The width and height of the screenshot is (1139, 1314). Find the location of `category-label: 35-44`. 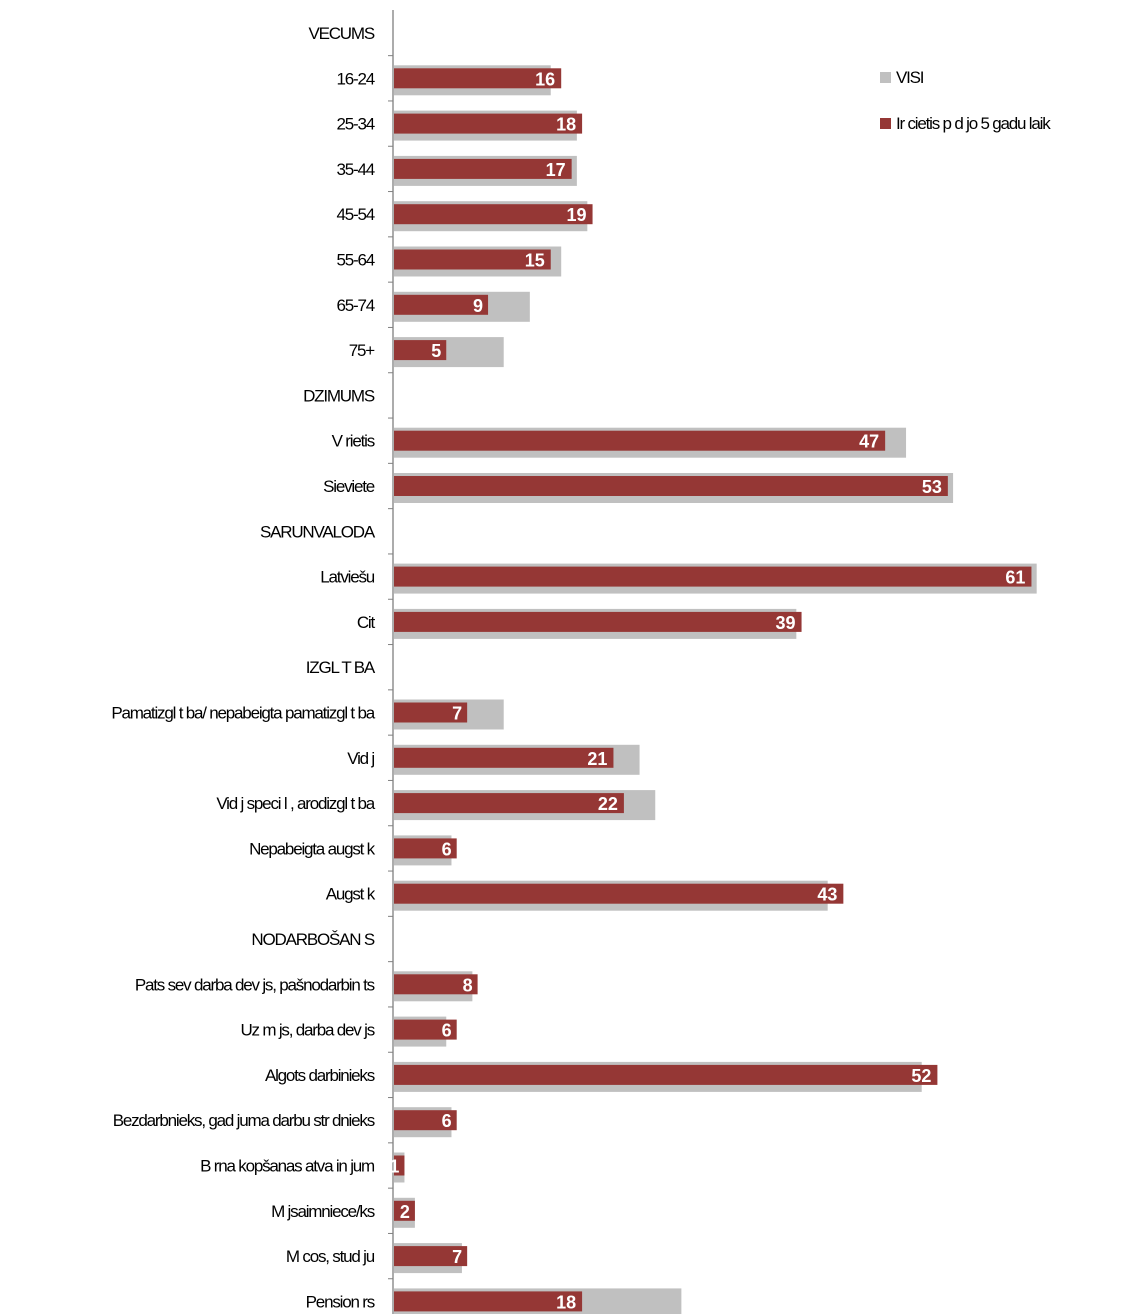

category-label: 35-44 is located at coordinates (356, 169).